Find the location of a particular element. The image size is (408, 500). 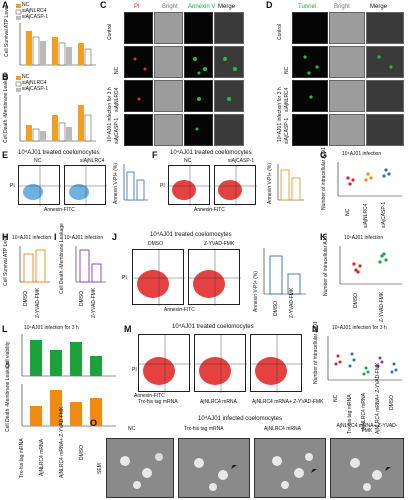

panel-j-xlabel: Annexin-FITC is located at coordinates (179, 310).